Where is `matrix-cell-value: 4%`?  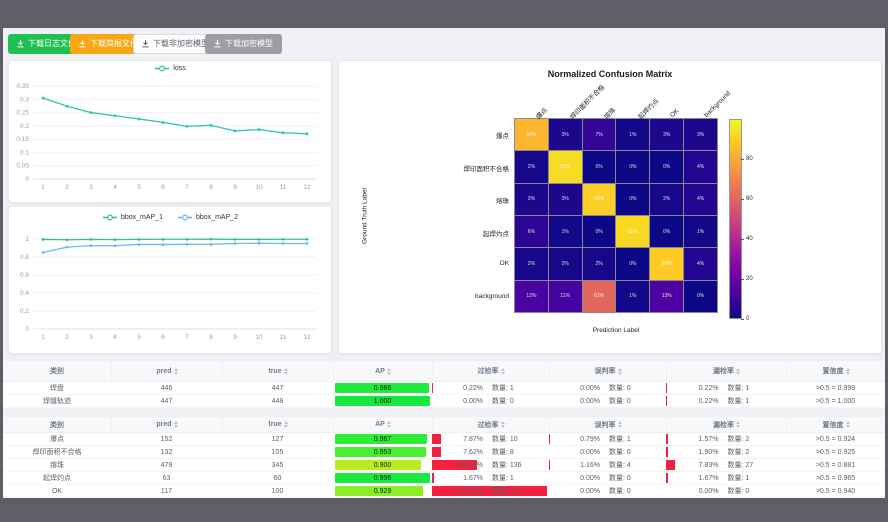 matrix-cell-value: 4% is located at coordinates (700, 166).